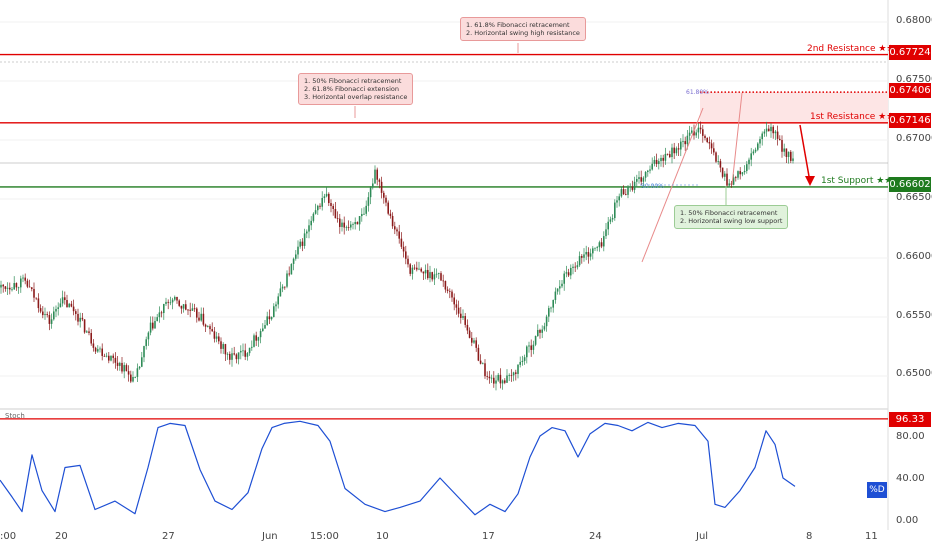  Describe the element at coordinates (910, 52) in the screenshot. I see `price-label-second-resistance: 0.67724` at that location.